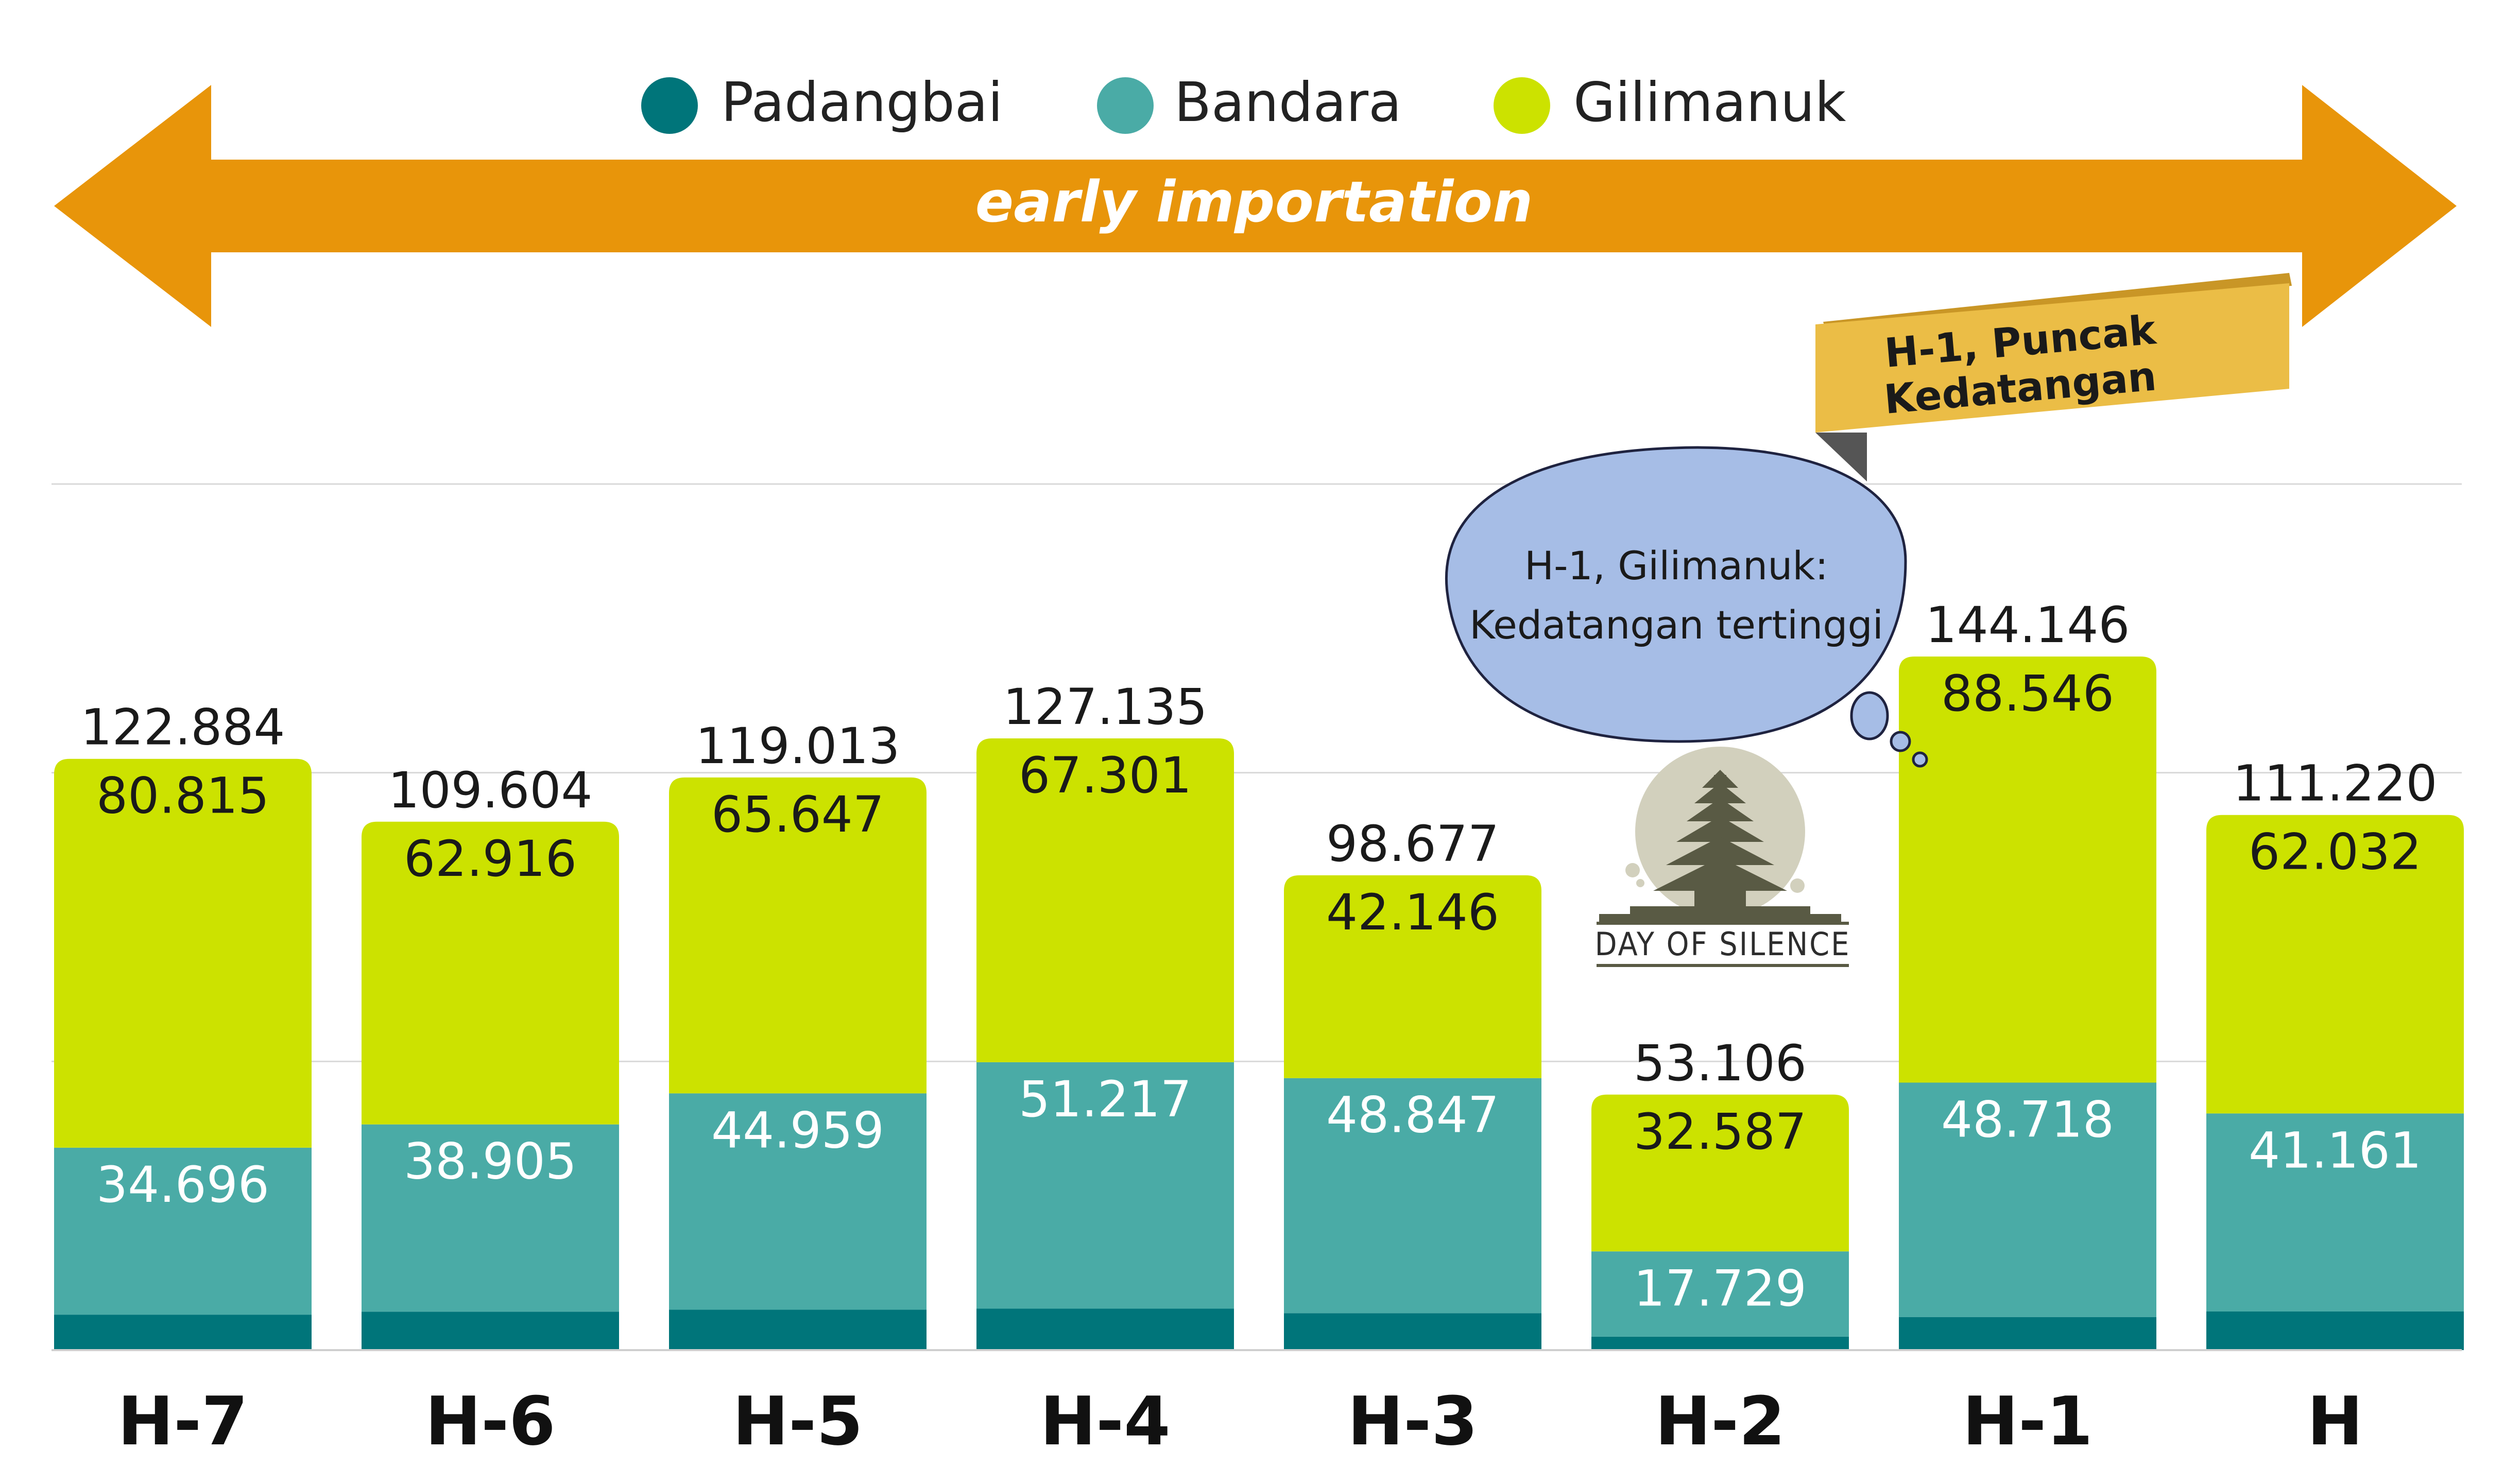 This screenshot has width=2504, height=1484. I want to click on bar-group-h-5: 119.013 65.647 44.959 H-5, so click(798, 1088).